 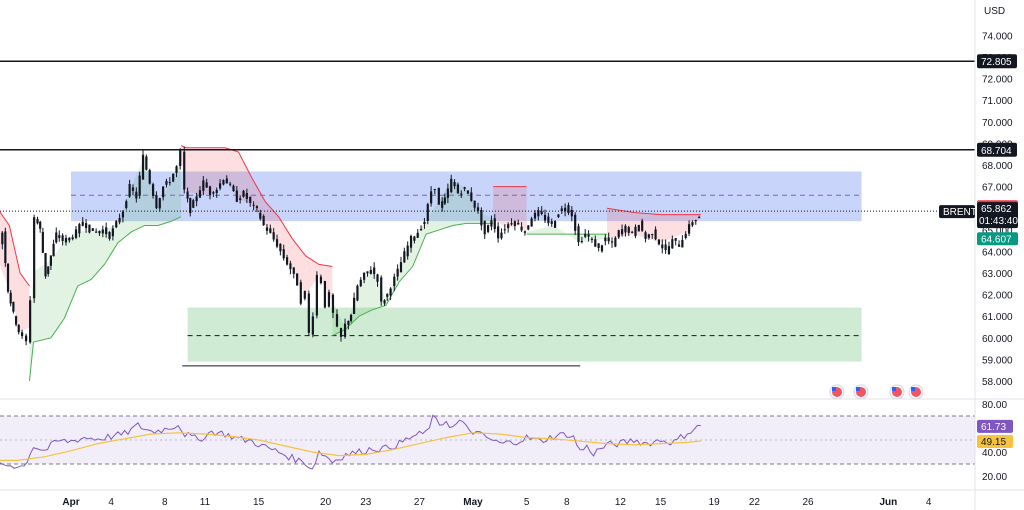 I want to click on us-flag-canton, so click(x=913, y=389).